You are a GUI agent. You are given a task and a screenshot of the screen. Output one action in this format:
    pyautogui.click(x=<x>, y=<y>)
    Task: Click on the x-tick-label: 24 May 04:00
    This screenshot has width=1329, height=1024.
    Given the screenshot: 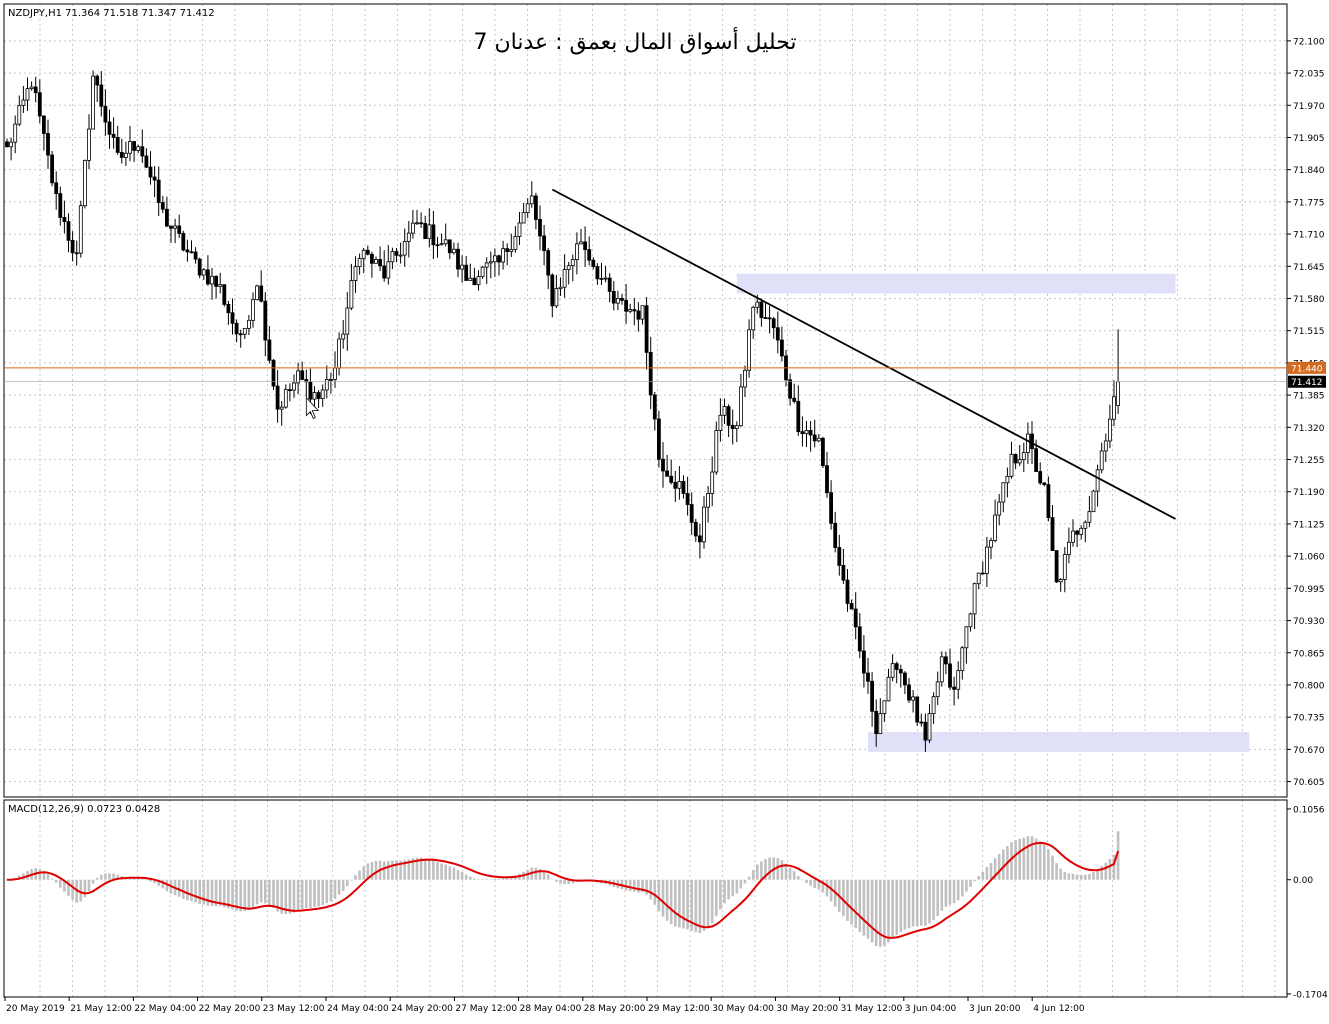 What is the action you would take?
    pyautogui.click(x=358, y=1009)
    